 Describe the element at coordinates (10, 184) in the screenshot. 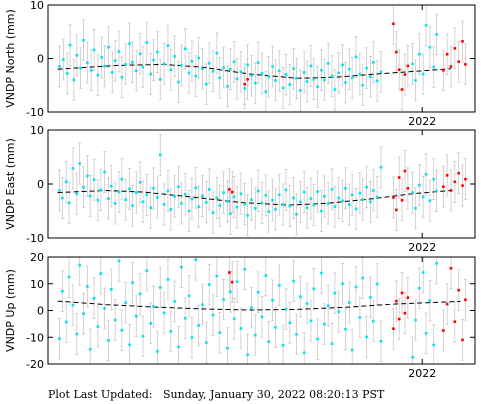

I see `y-axis-label-1: VNDP East (mm)` at that location.